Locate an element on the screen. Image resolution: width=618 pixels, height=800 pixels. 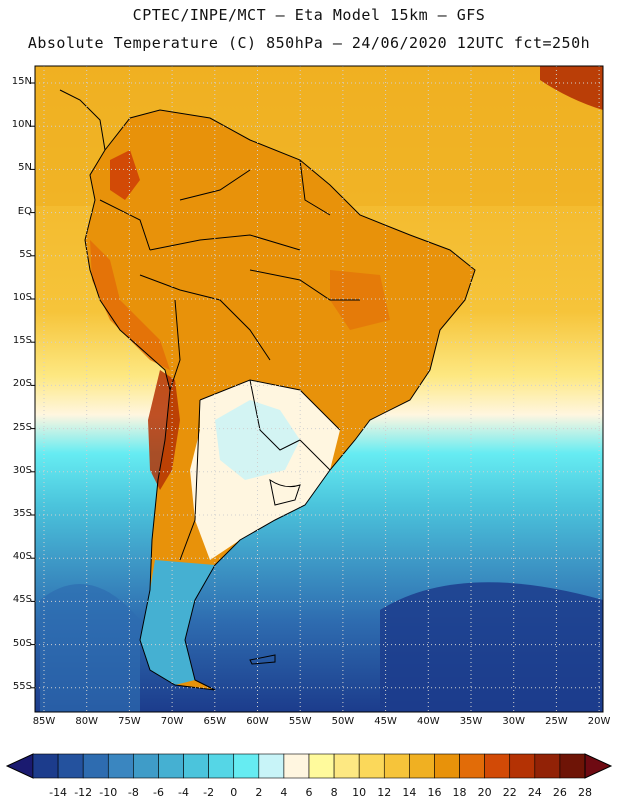
colorbar-tick-label: -8 is located at coordinates (133, 792).